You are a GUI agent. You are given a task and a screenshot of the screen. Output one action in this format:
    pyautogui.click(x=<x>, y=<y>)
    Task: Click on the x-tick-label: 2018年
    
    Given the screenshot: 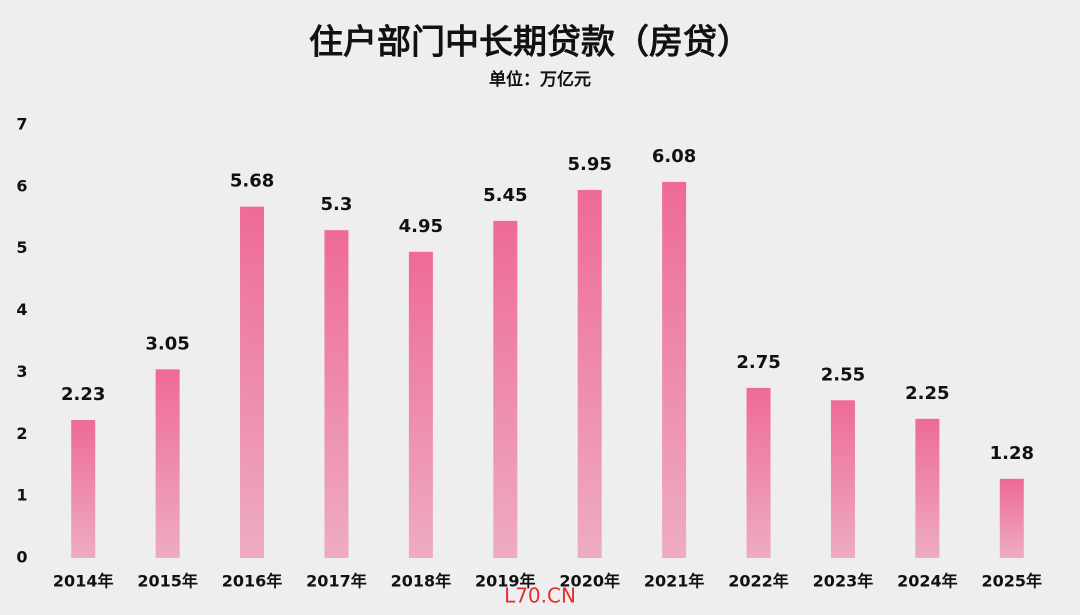 What is the action you would take?
    pyautogui.click(x=421, y=581)
    